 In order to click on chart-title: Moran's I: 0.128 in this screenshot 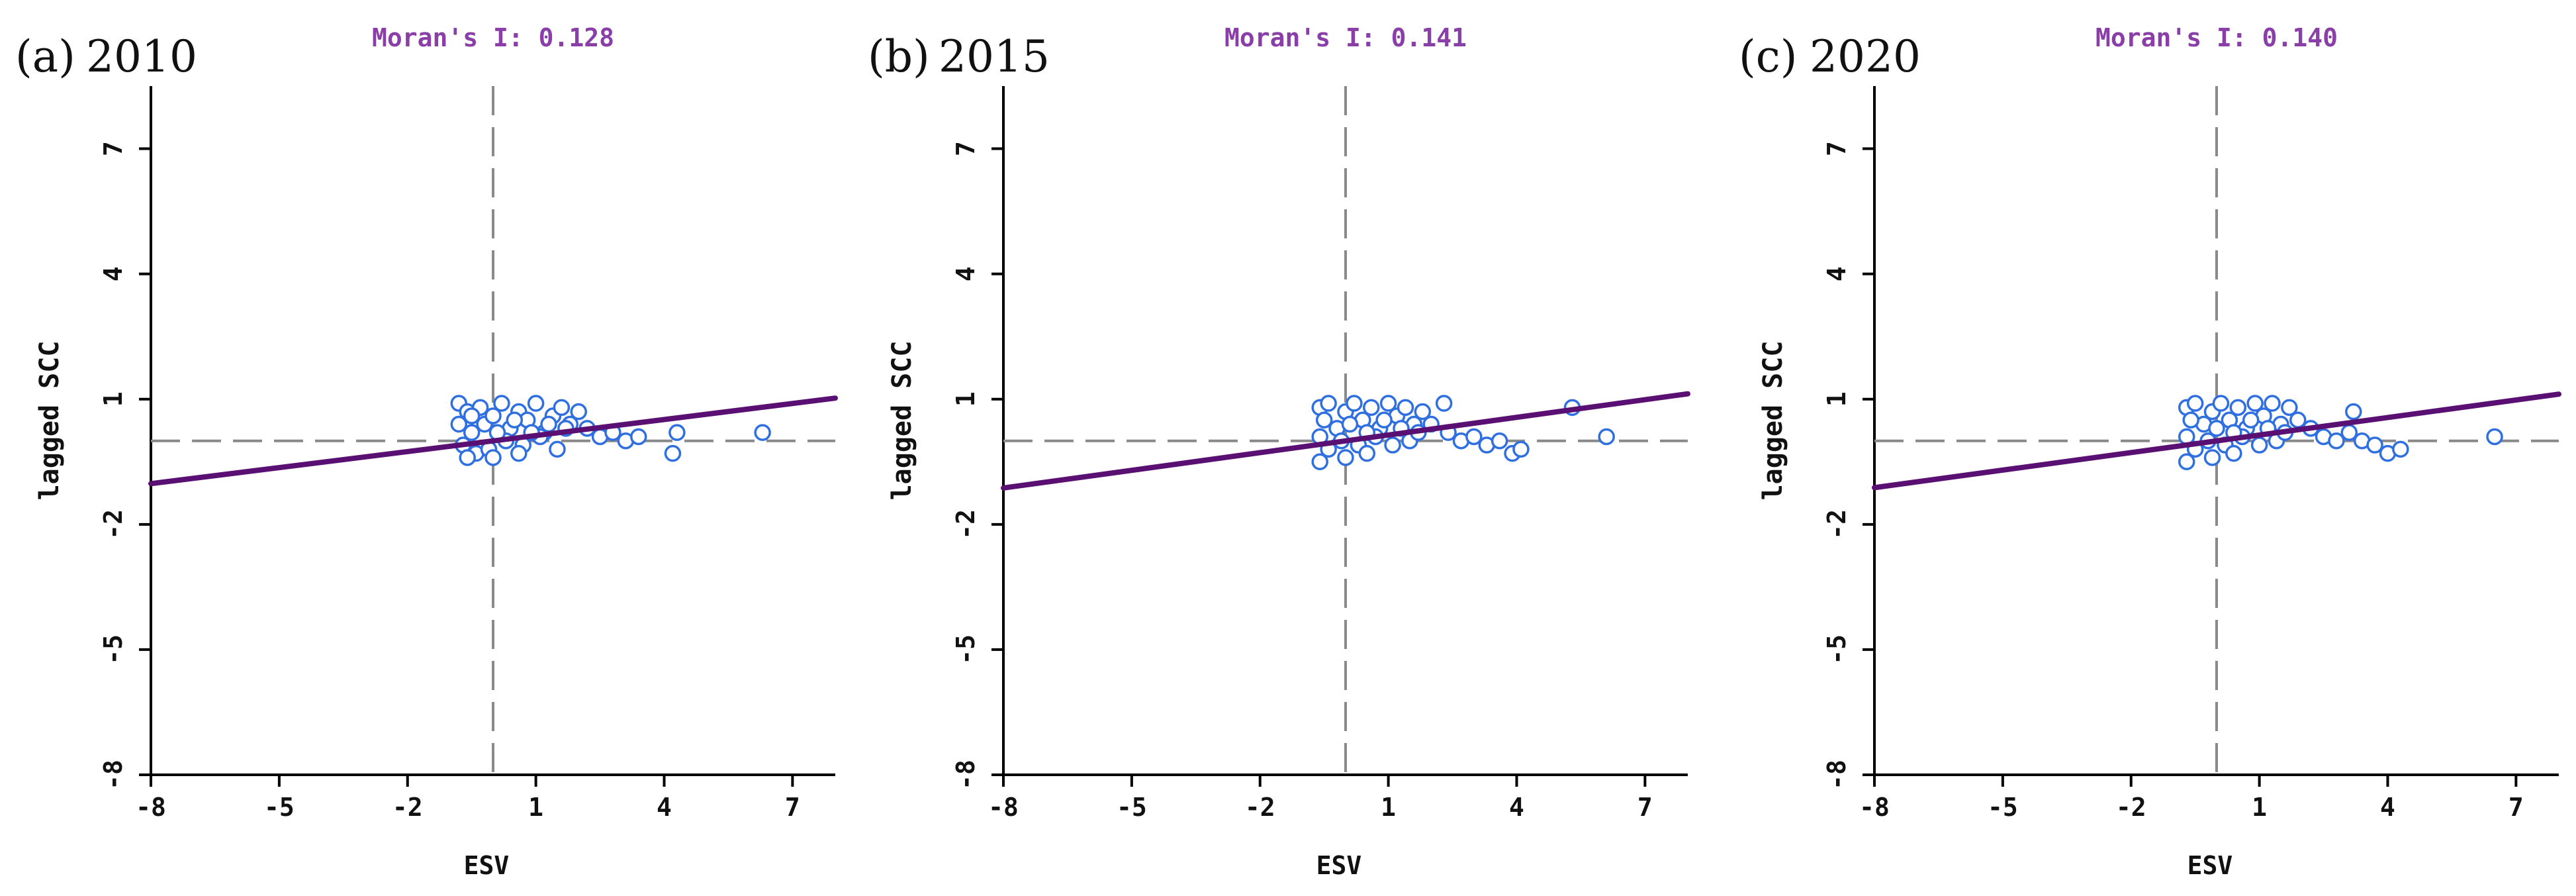, I will do `click(493, 37)`.